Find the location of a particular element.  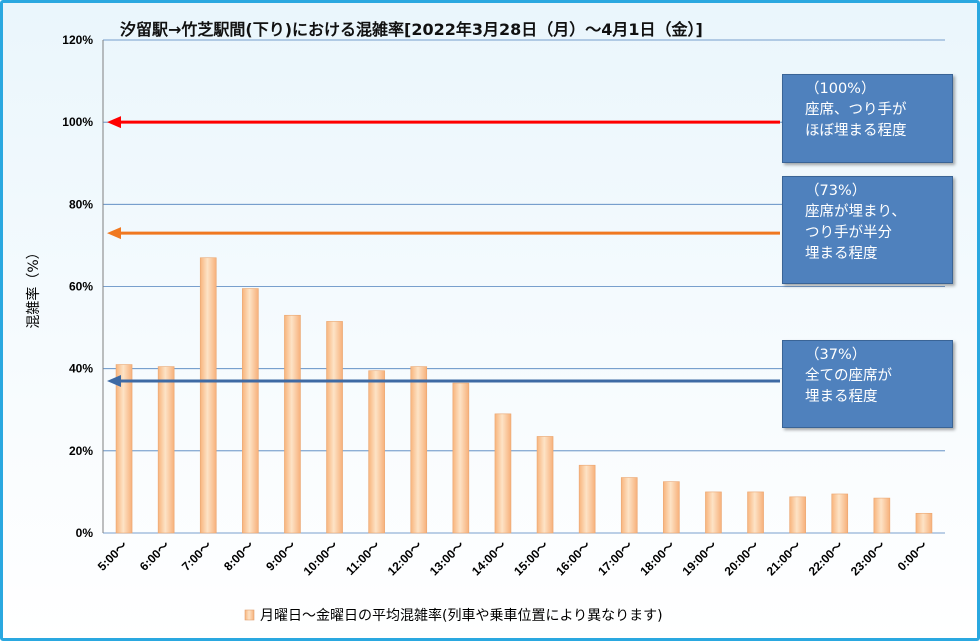

annotation-73-line-1: （73%） is located at coordinates (836, 191).